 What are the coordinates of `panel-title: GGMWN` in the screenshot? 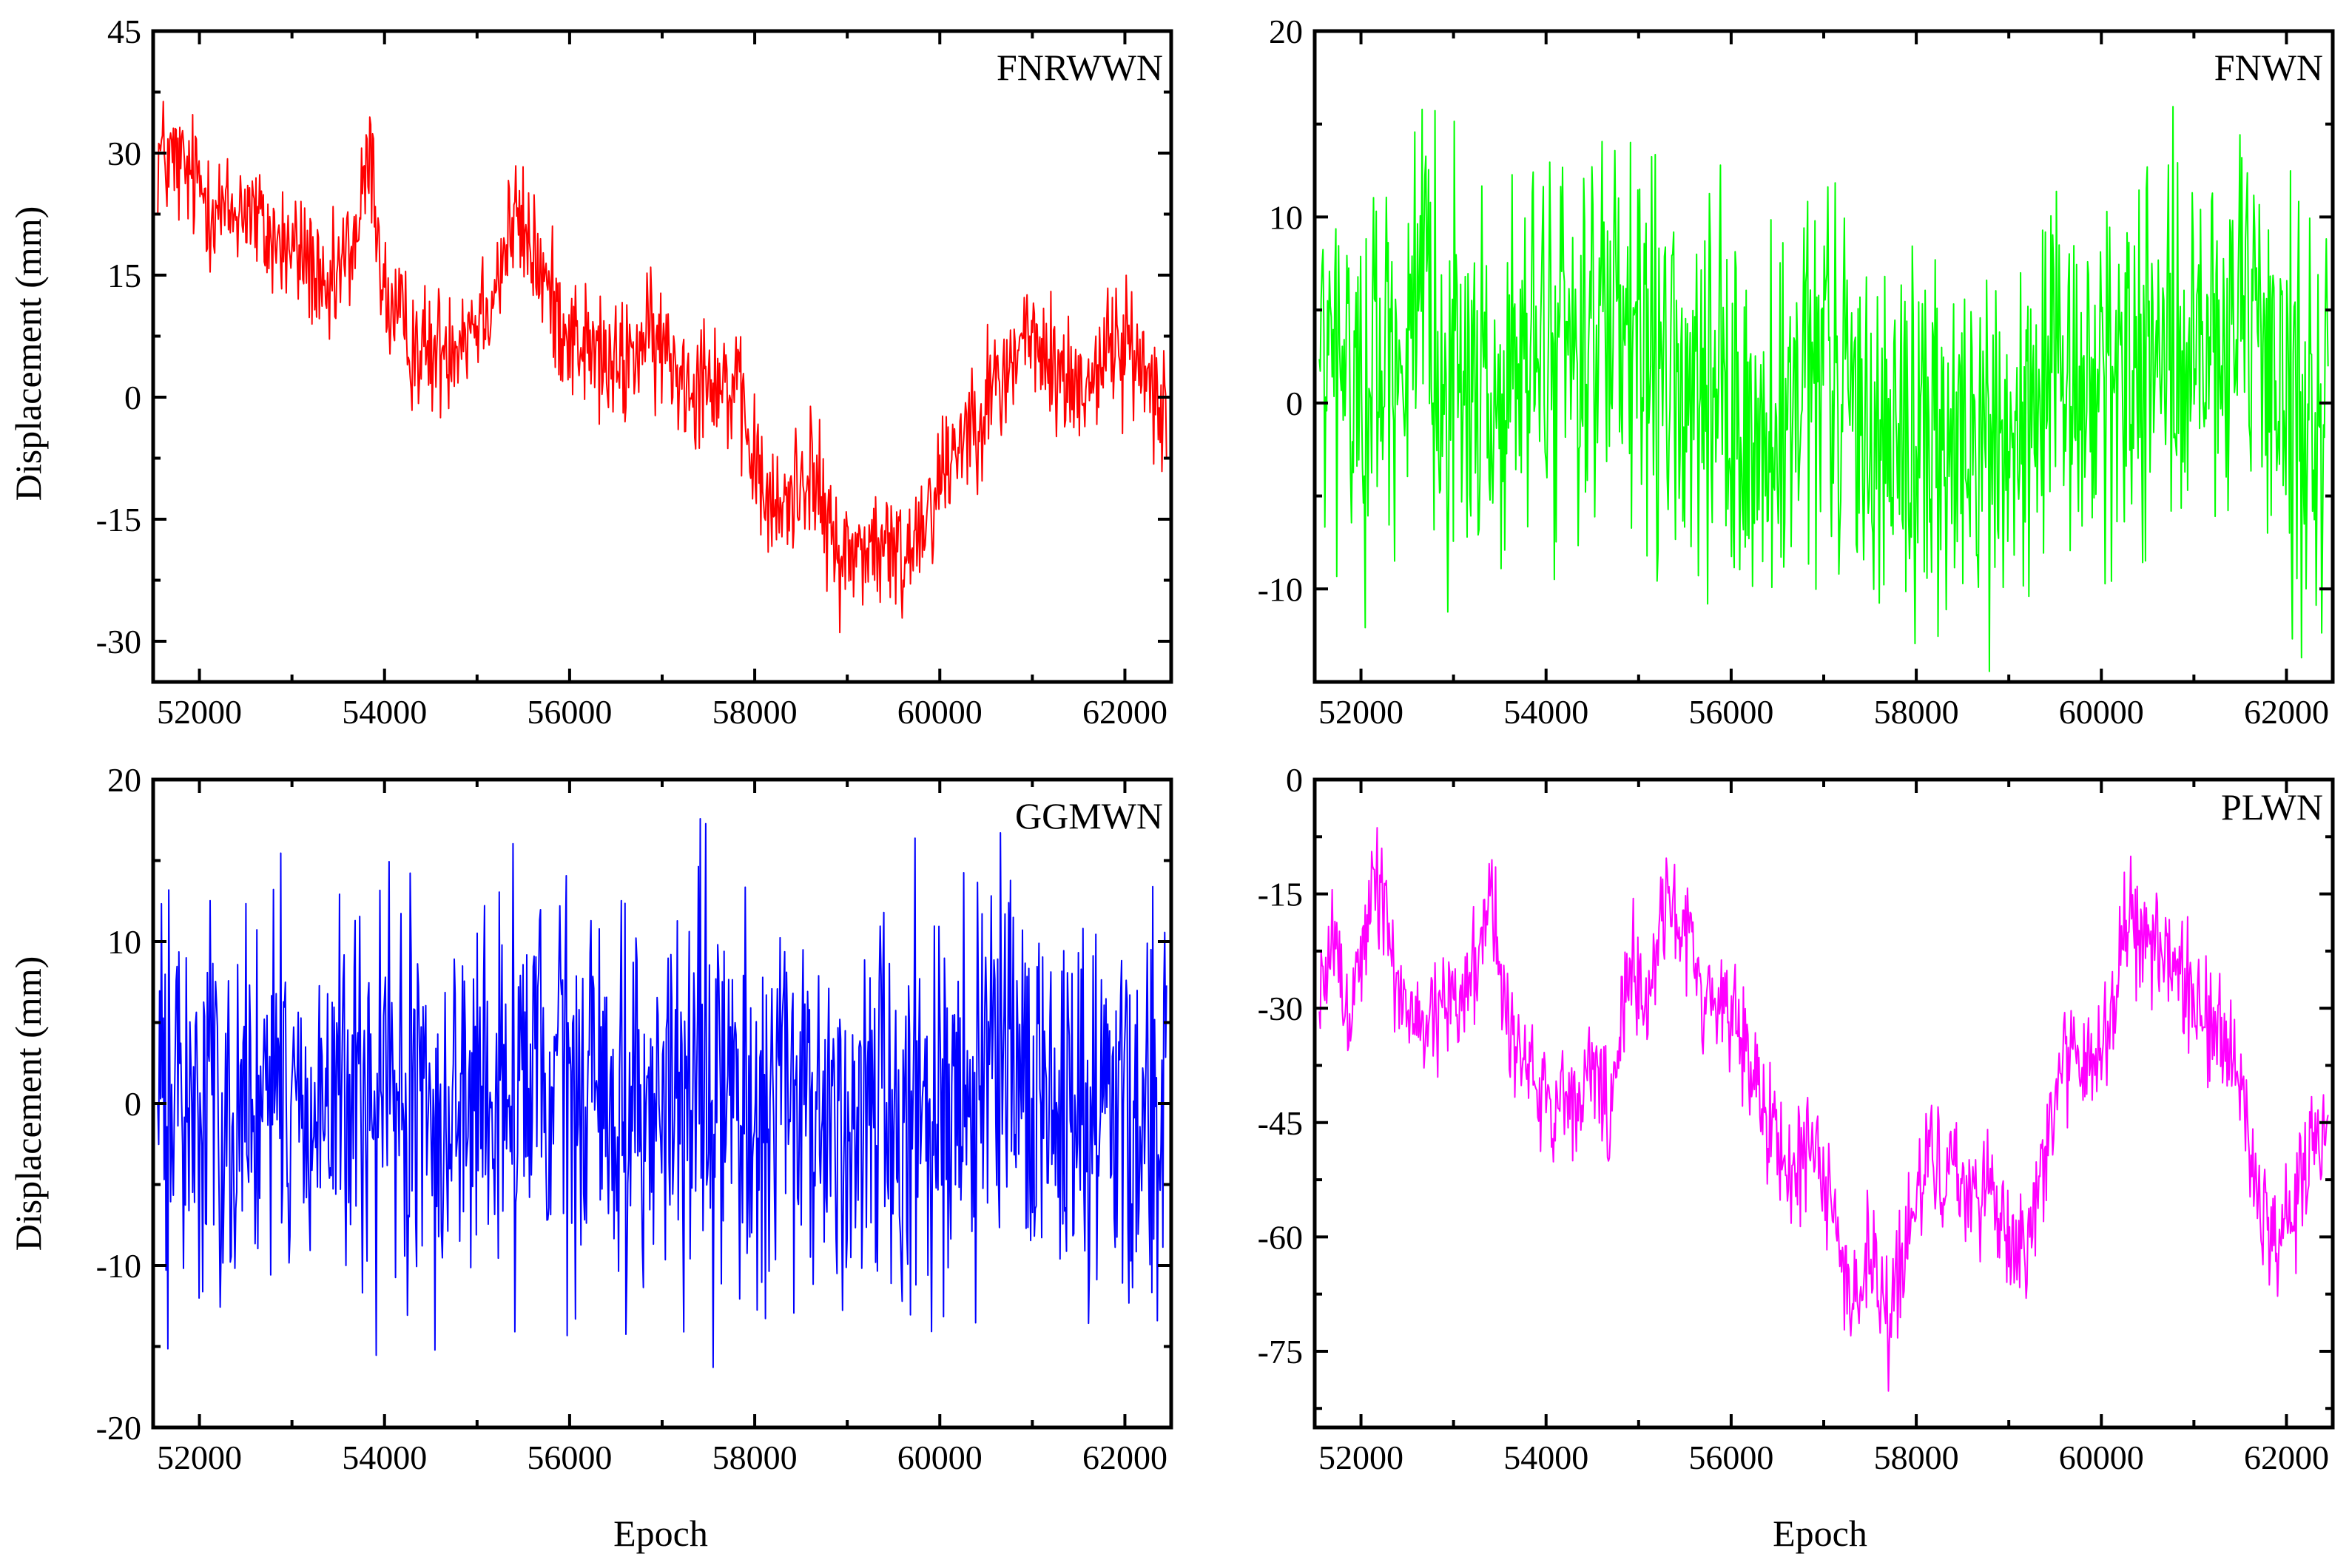 It's located at (1089, 816).